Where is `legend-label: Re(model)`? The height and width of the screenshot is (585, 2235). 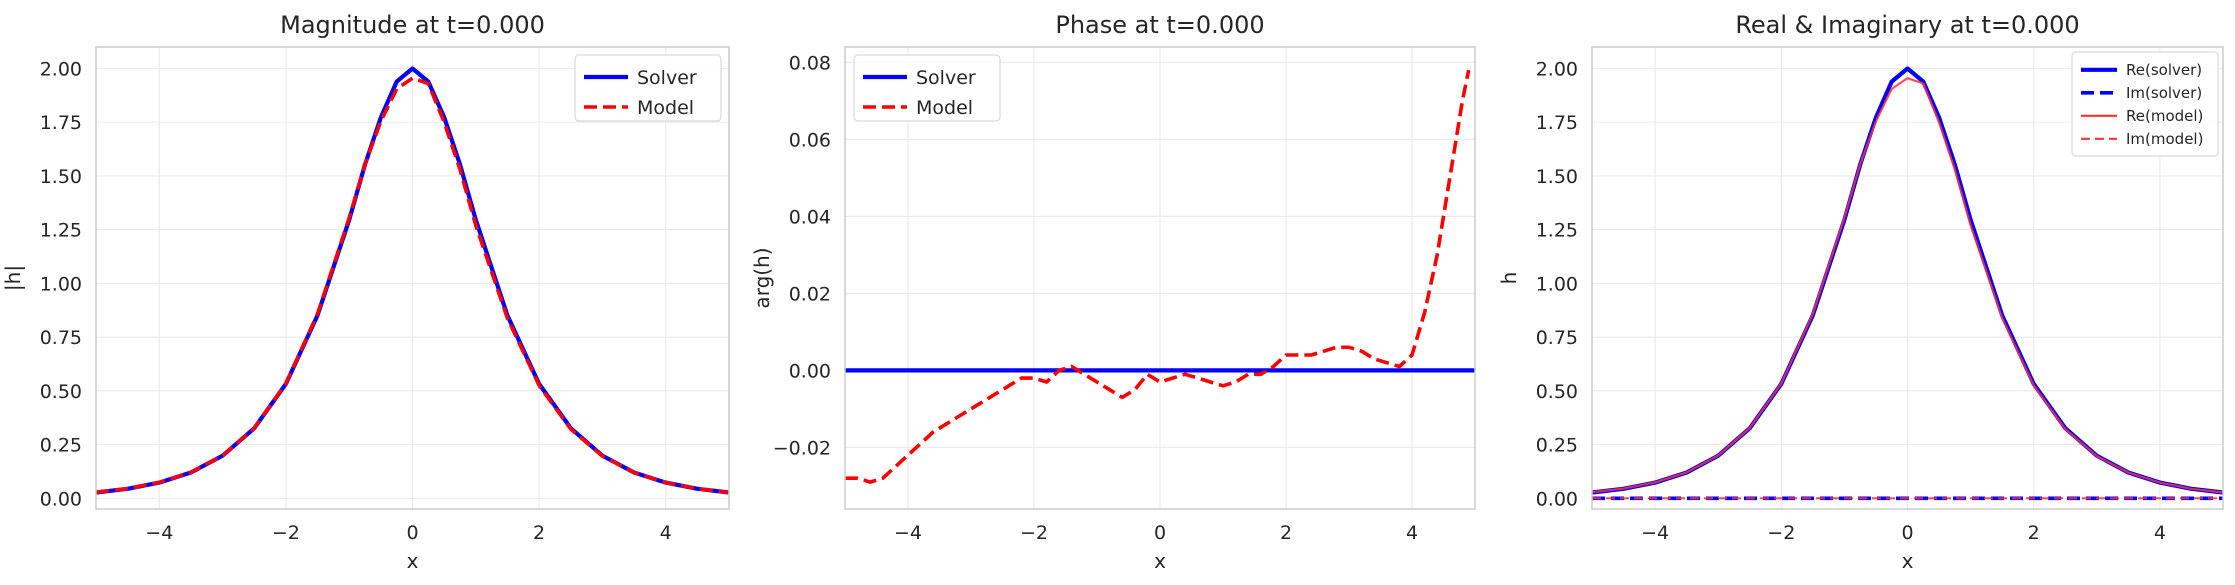
legend-label: Re(model) is located at coordinates (2164, 116).